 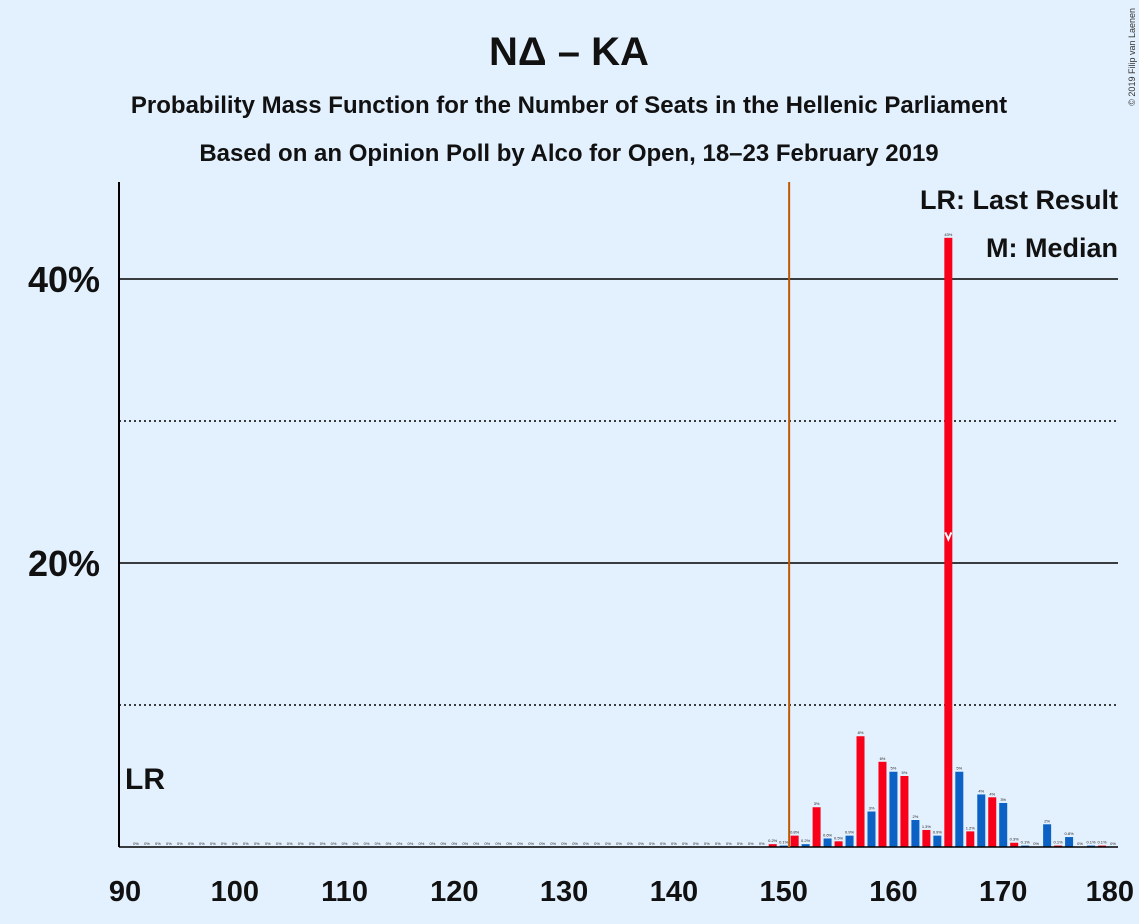 I want to click on data-label-seat-173: 0%, so click(x=1036, y=843).